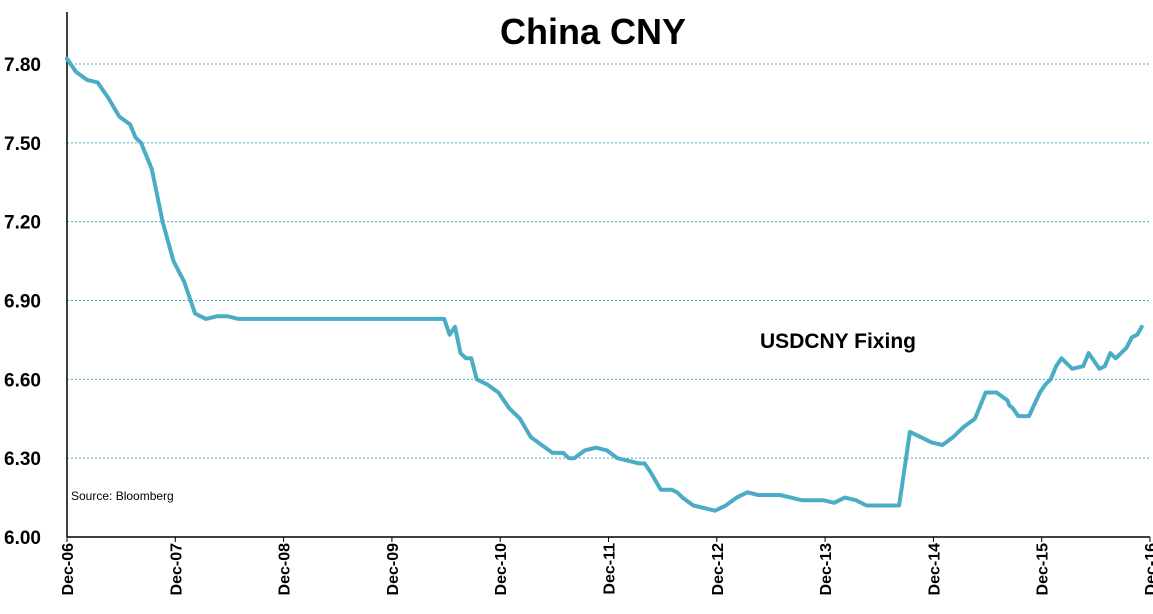  I want to click on x-tick-label: Dec-15, so click(1043, 569).